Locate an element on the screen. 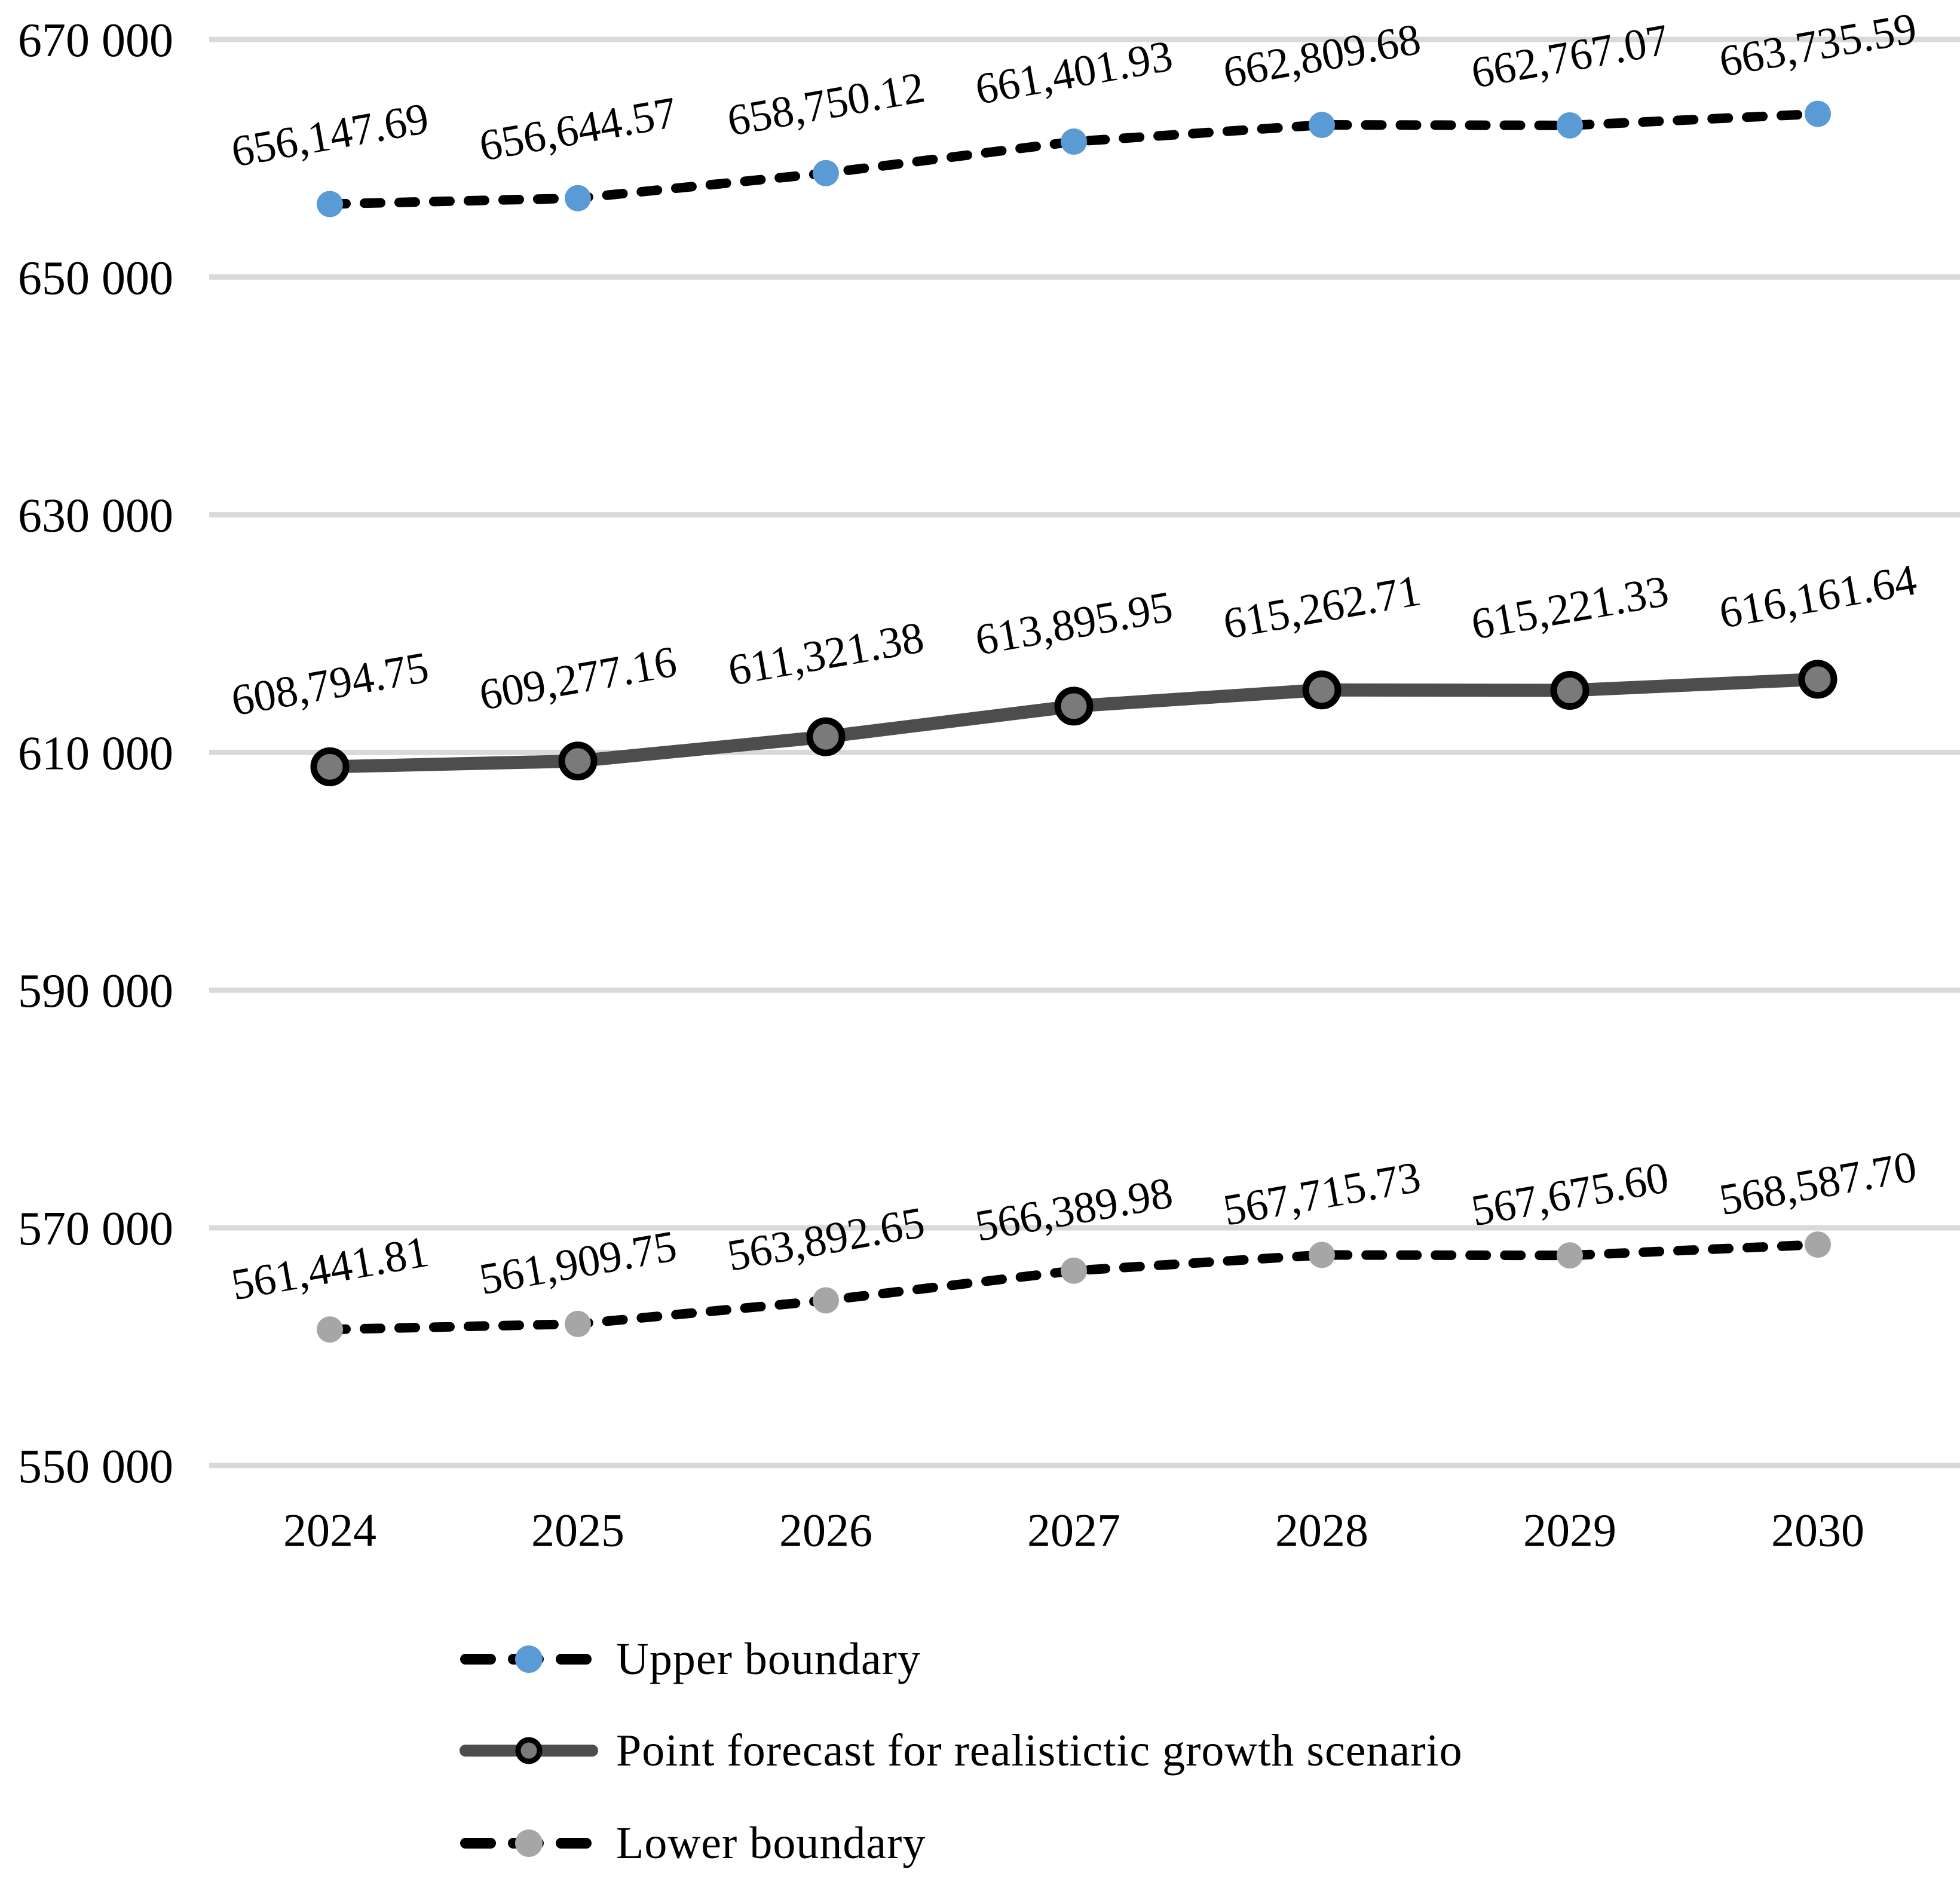 This screenshot has width=1960, height=1888. data-point-label: 658,750.12 is located at coordinates (826, 104).